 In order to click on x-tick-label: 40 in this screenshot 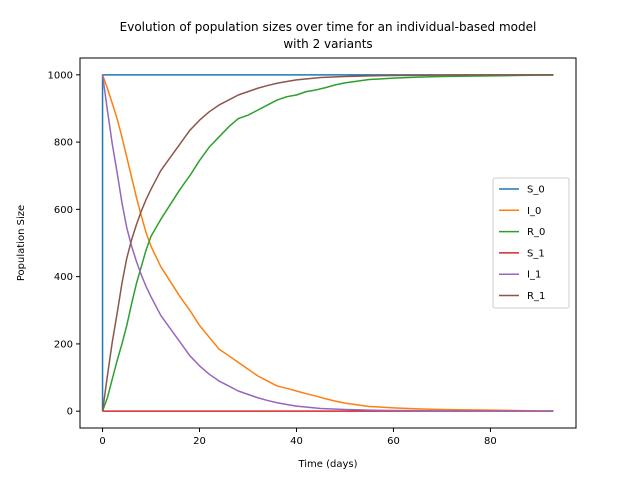, I will do `click(296, 441)`.